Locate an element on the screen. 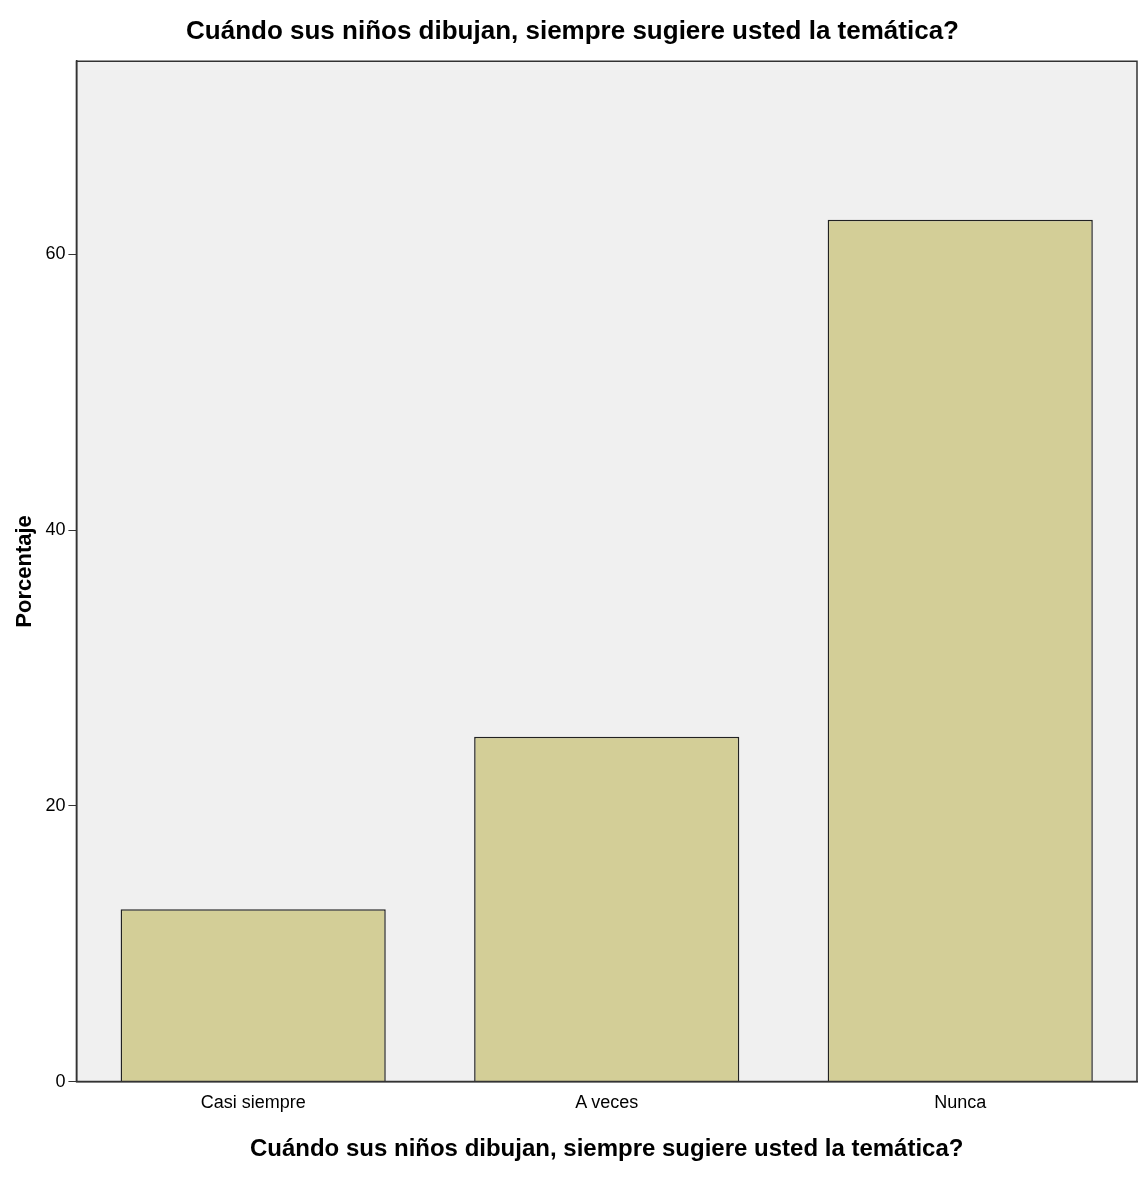 This screenshot has width=1147, height=1181. y-tick-label: 60 is located at coordinates (55, 253).